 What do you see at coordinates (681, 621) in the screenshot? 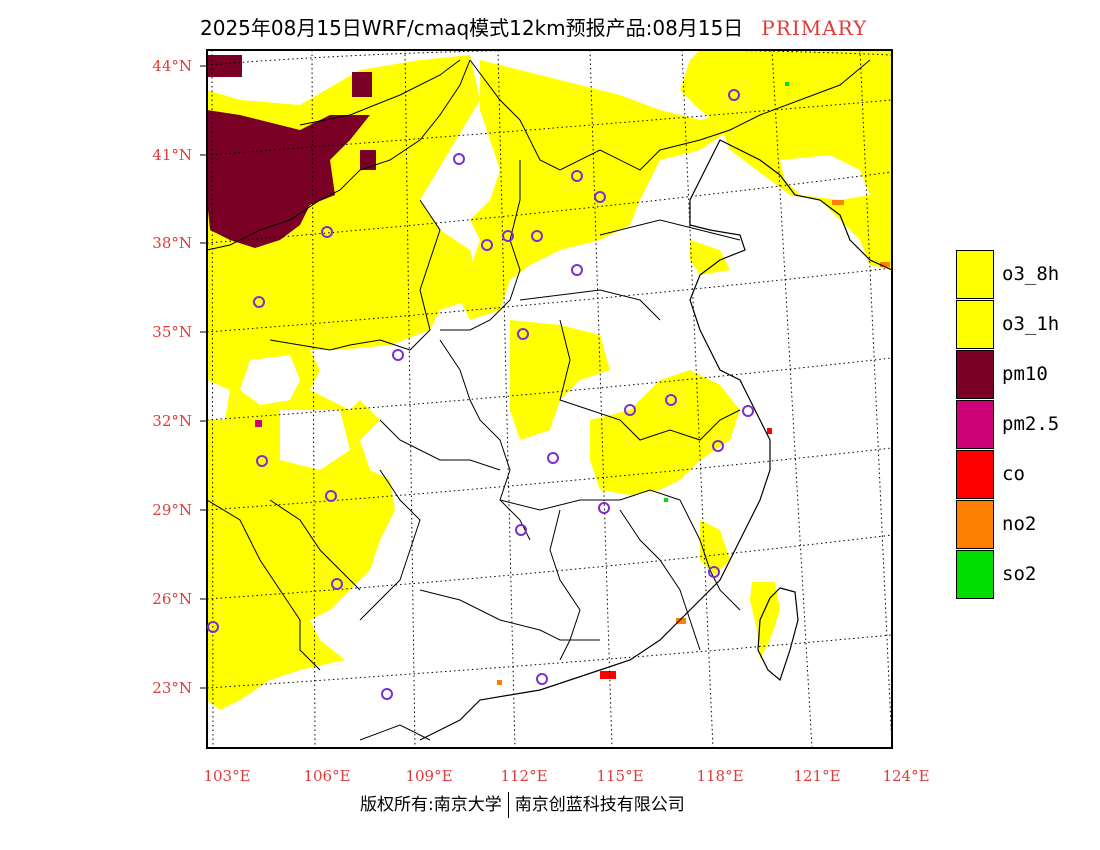
I see `no2-hotspot` at bounding box center [681, 621].